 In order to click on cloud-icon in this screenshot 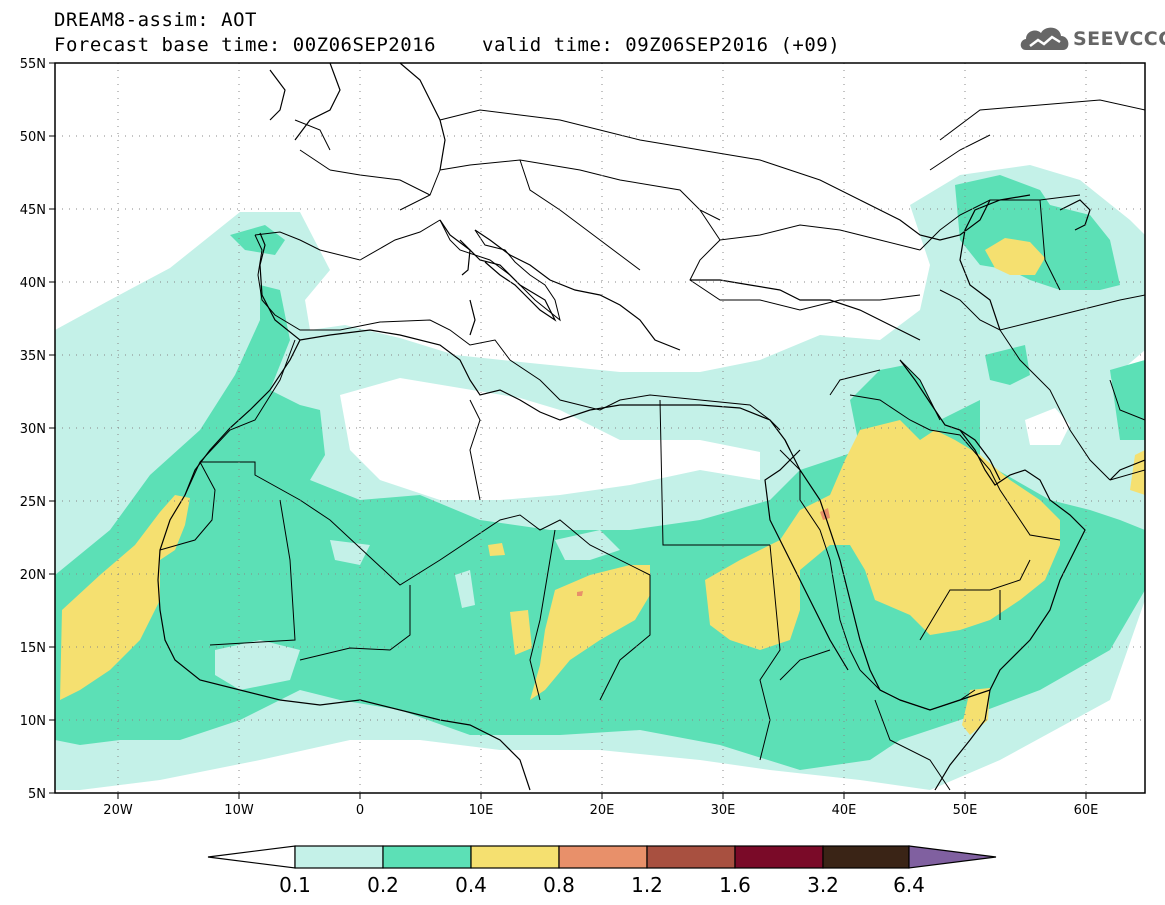, I will do `click(1044, 38)`.